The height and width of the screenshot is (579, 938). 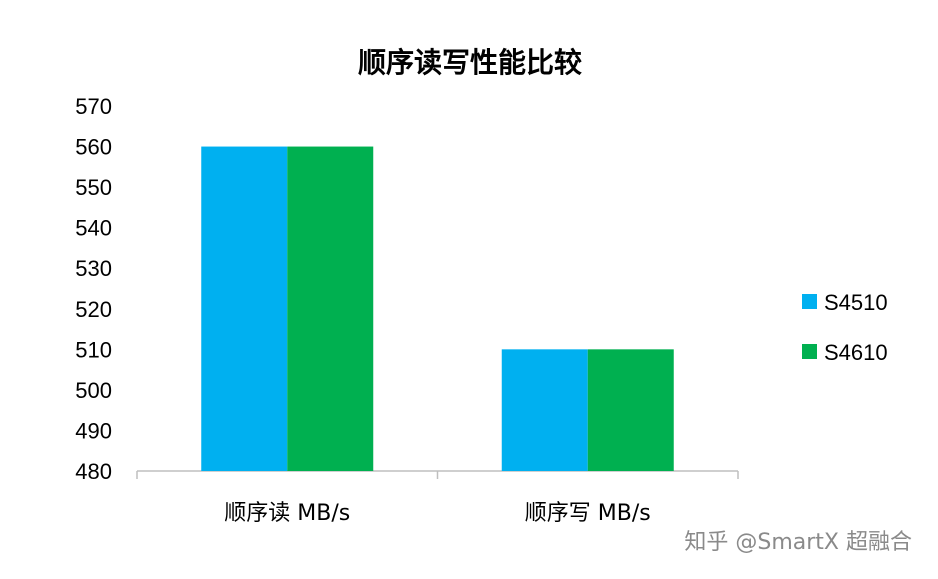 I want to click on category-label-0: 顺序读 MB/s, so click(x=287, y=513).